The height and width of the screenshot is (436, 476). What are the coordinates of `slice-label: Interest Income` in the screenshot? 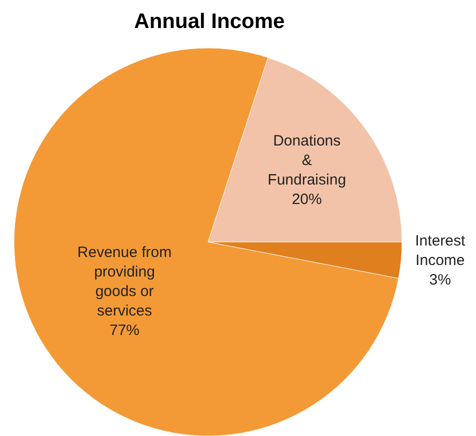 It's located at (440, 251).